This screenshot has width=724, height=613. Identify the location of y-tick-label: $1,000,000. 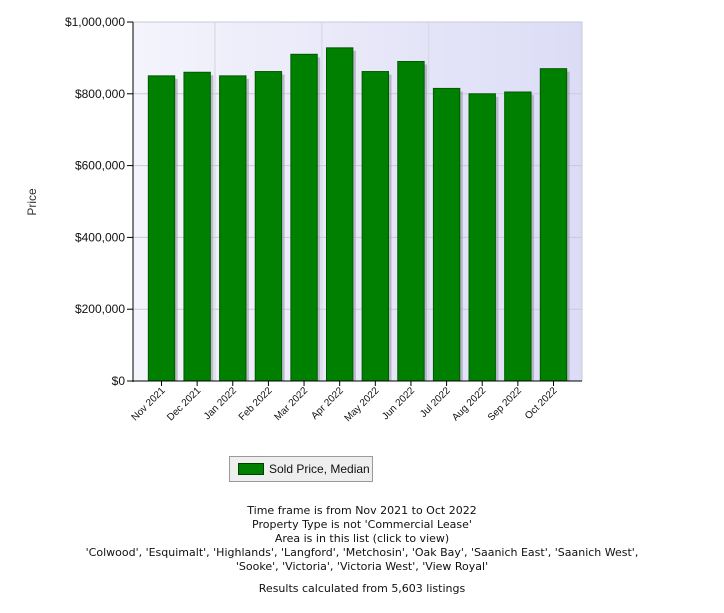
(95, 22).